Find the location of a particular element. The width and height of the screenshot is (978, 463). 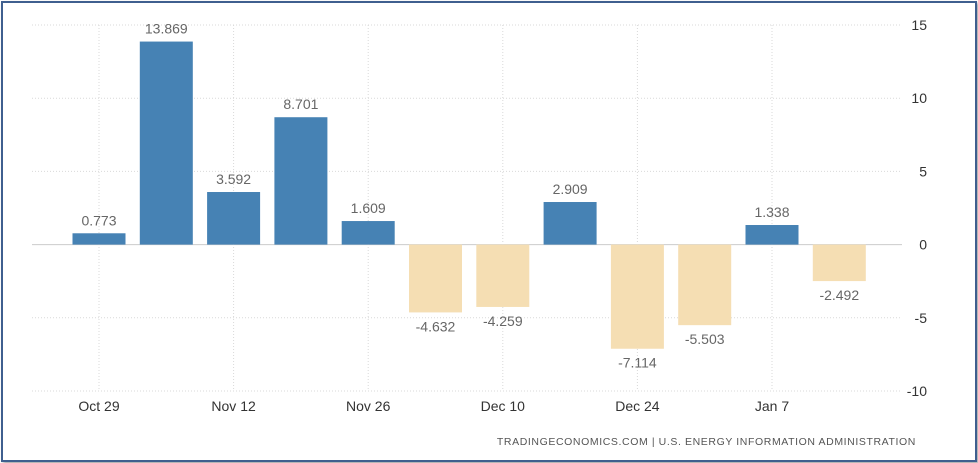

x-tick-label: Dec 10 is located at coordinates (503, 406).